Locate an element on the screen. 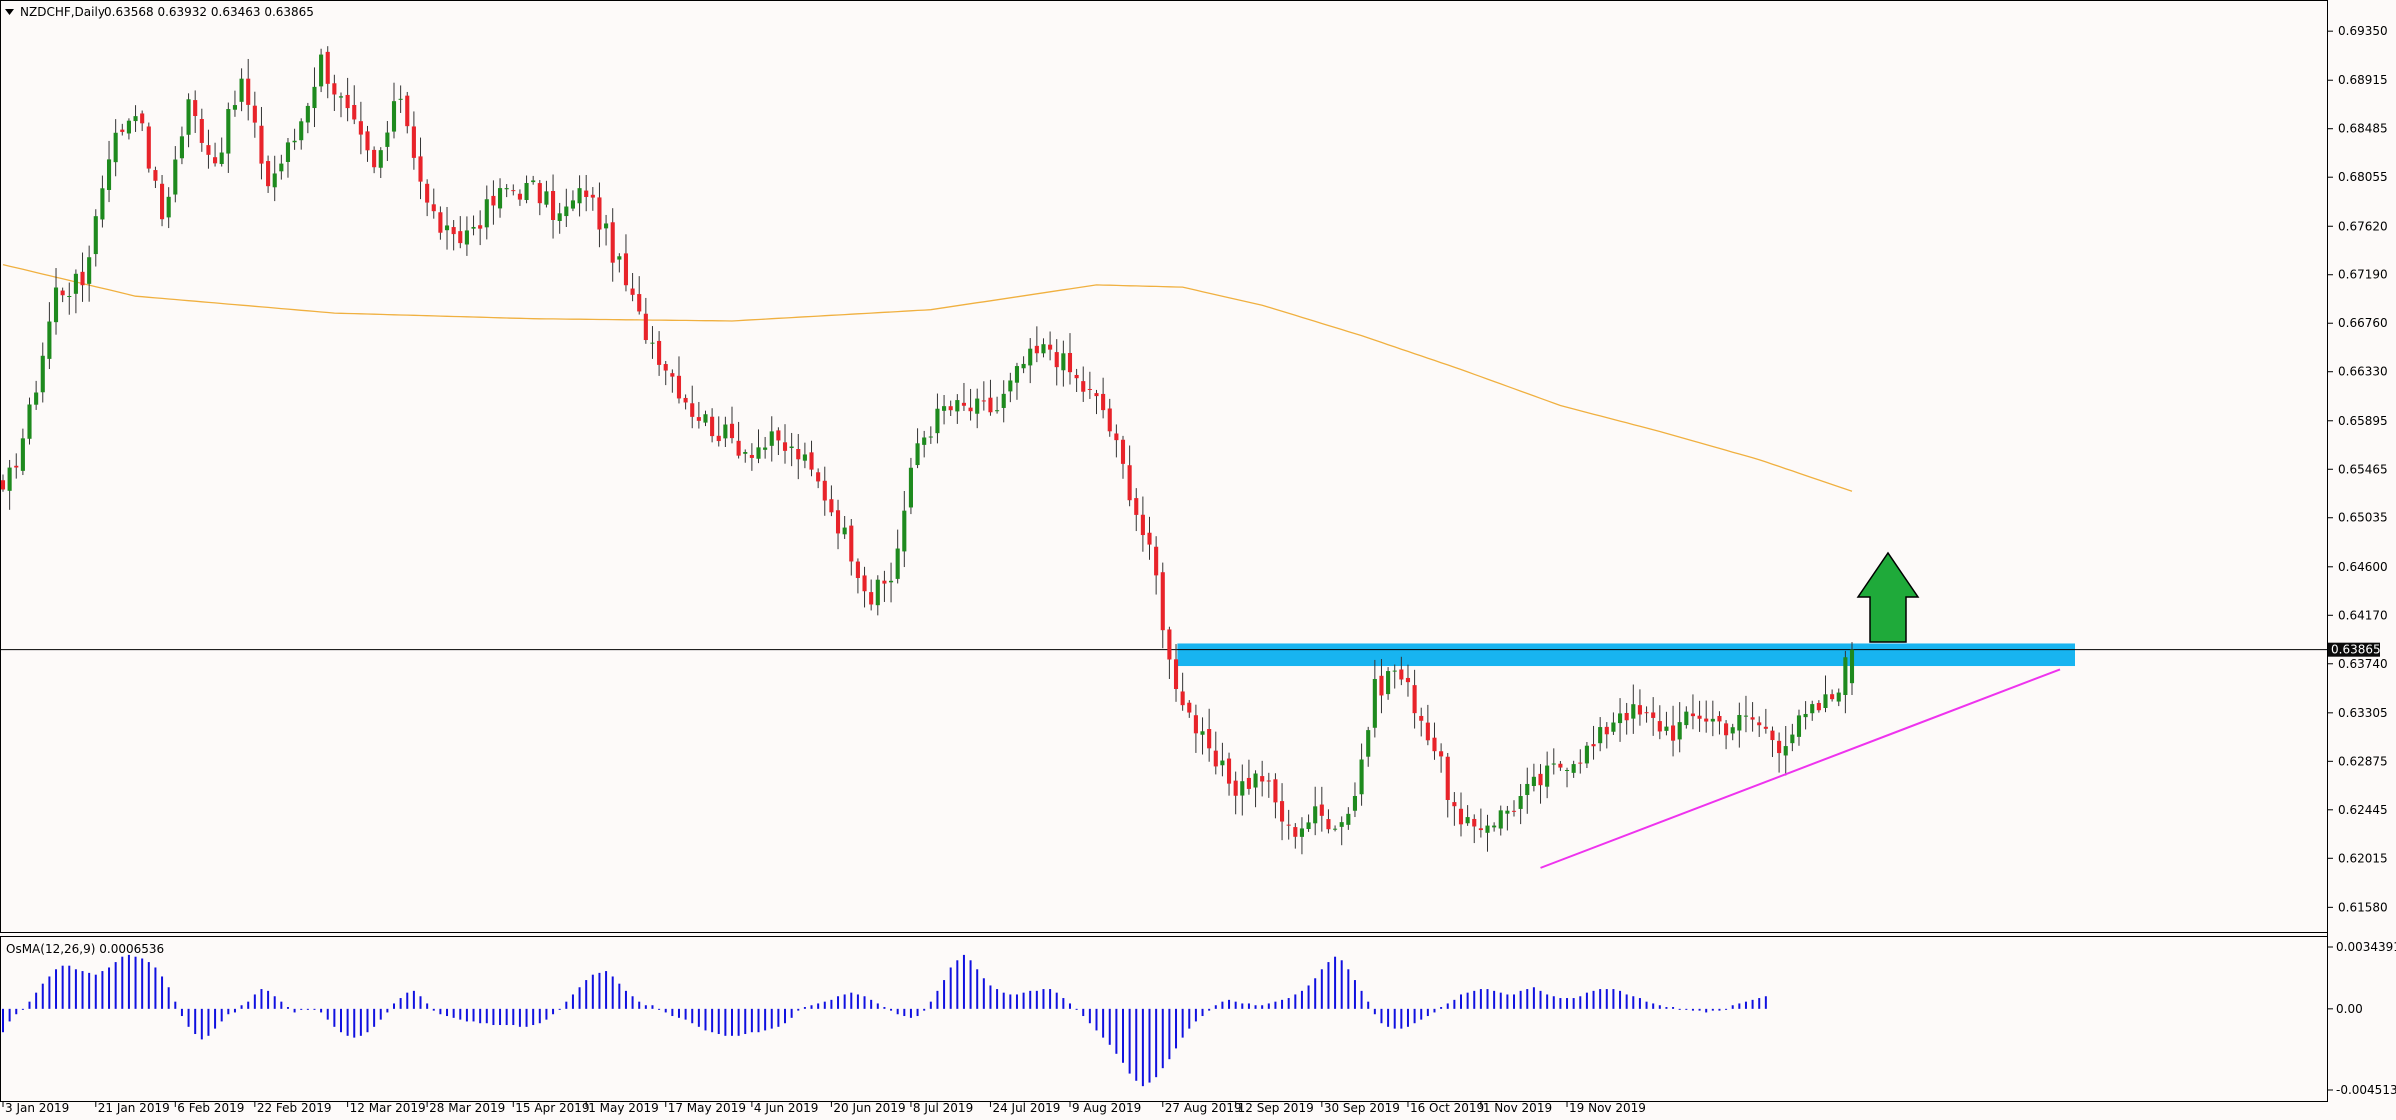 This screenshot has width=2396, height=1120. osma-tick-label: -0.0045135 is located at coordinates (2366, 1090).